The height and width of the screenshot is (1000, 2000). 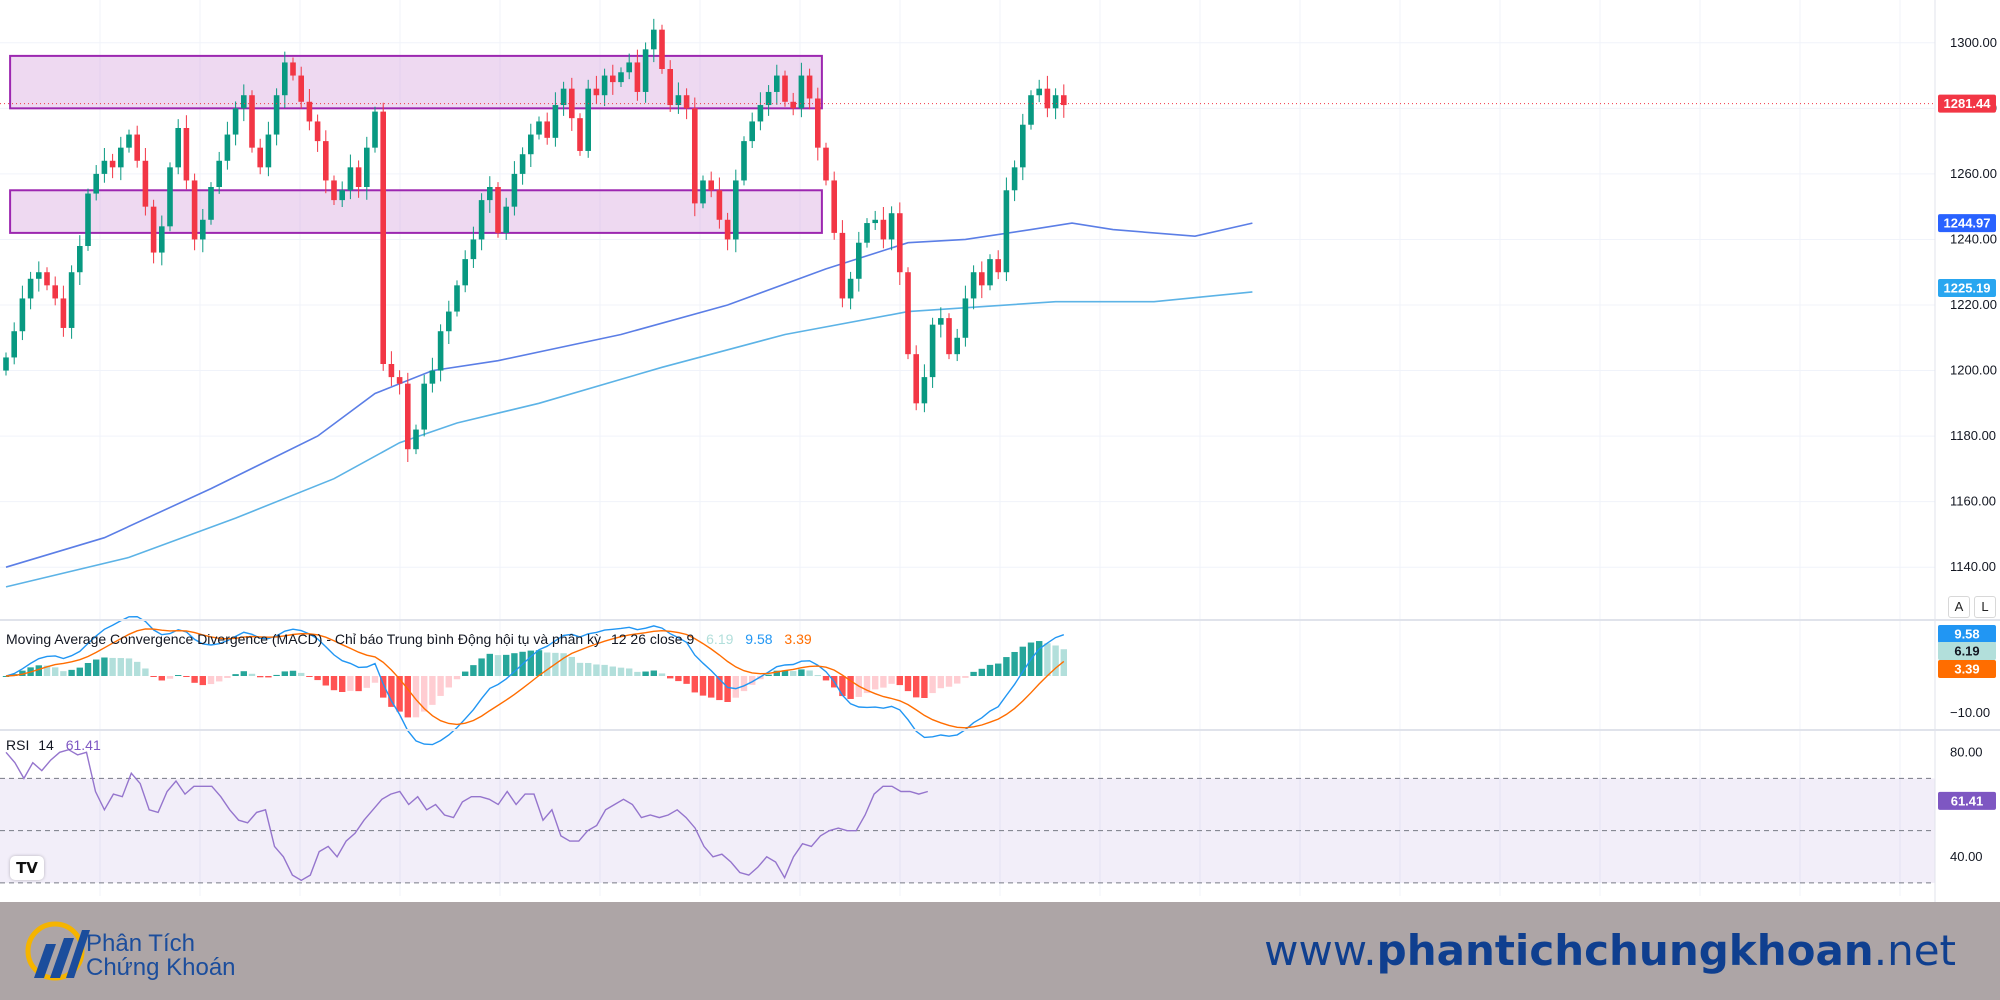 I want to click on rsi-period: 14, so click(x=46, y=745).